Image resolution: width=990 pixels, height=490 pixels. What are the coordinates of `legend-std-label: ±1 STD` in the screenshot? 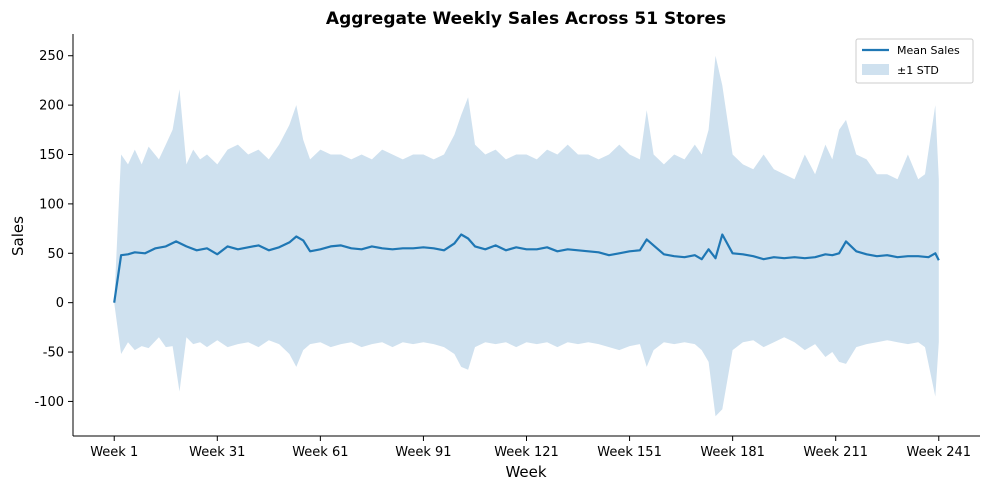 It's located at (918, 70).